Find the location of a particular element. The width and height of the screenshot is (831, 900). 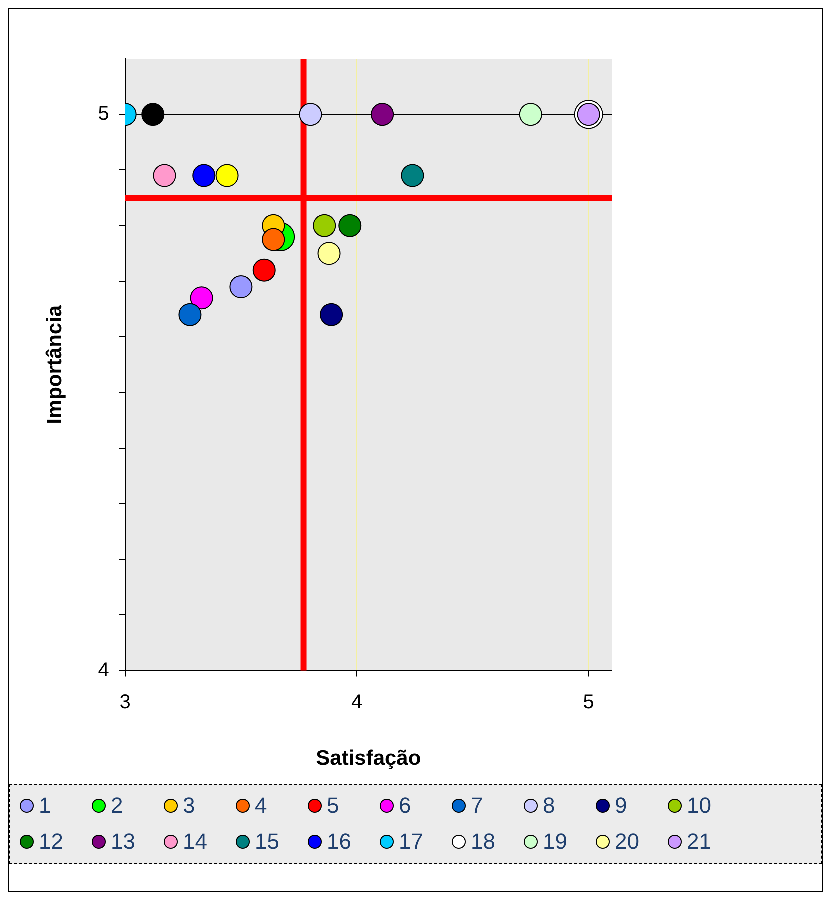

legend-label: 16 is located at coordinates (339, 842).